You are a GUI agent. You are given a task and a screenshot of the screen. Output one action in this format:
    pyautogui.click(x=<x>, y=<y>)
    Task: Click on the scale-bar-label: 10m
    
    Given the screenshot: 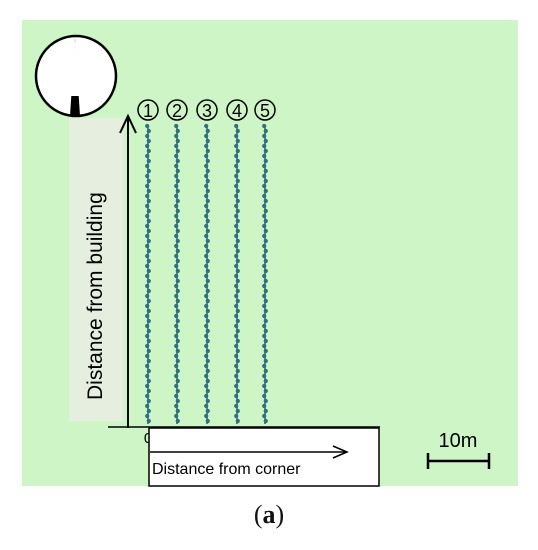 What is the action you would take?
    pyautogui.click(x=458, y=441)
    